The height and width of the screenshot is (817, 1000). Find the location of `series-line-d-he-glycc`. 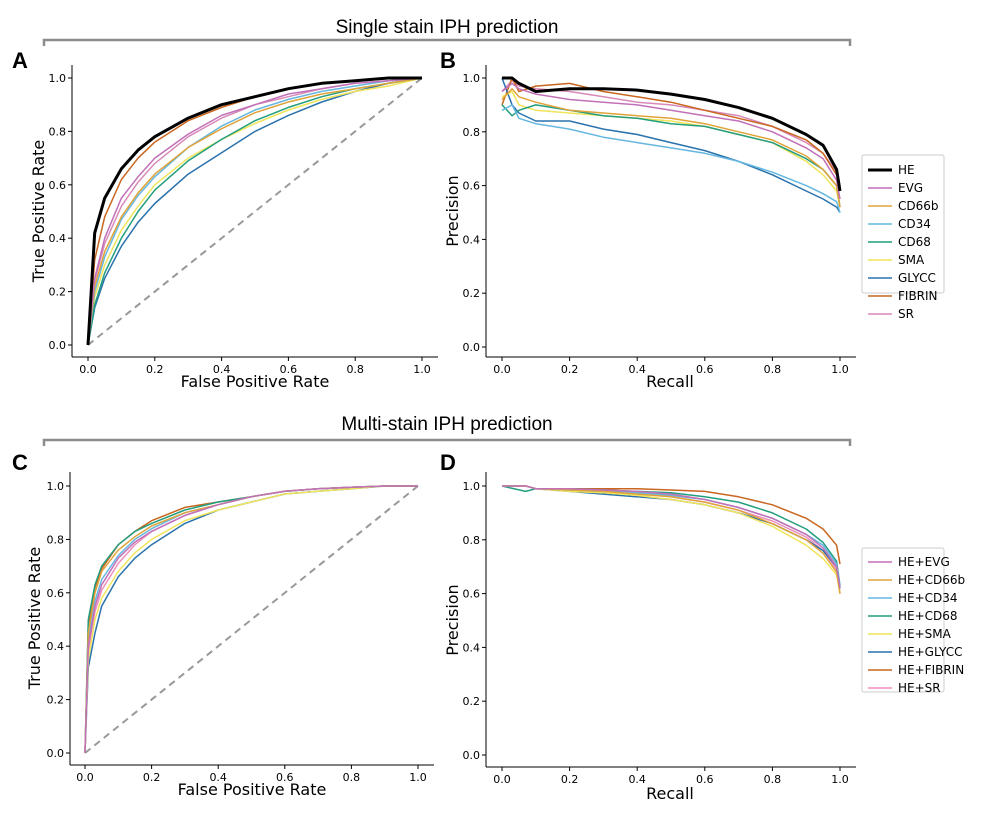

series-line-d-he-glycc is located at coordinates (671, 537).